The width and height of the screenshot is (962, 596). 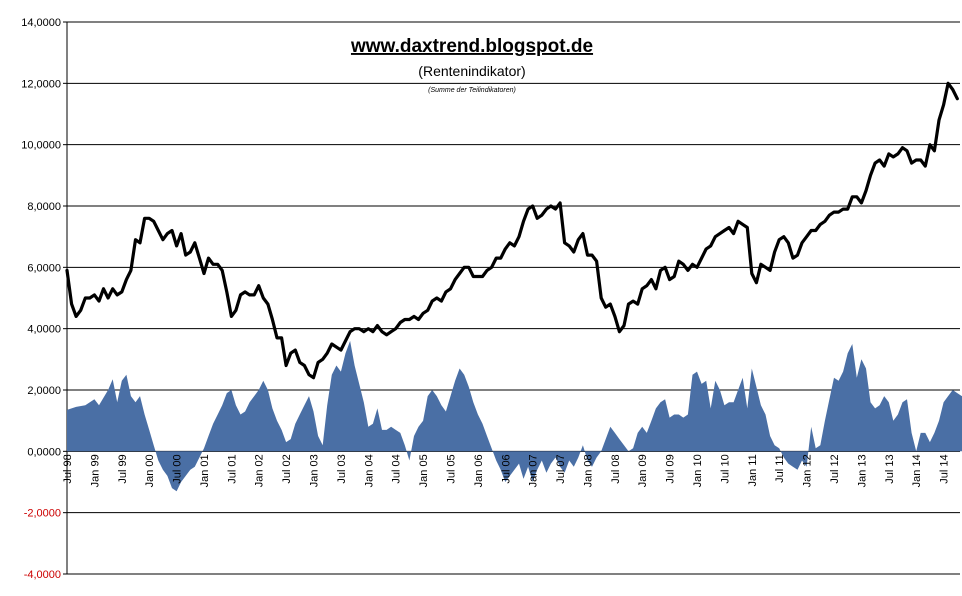 What do you see at coordinates (890, 468) in the screenshot?
I see `x-tick-label: Jul 13` at bounding box center [890, 468].